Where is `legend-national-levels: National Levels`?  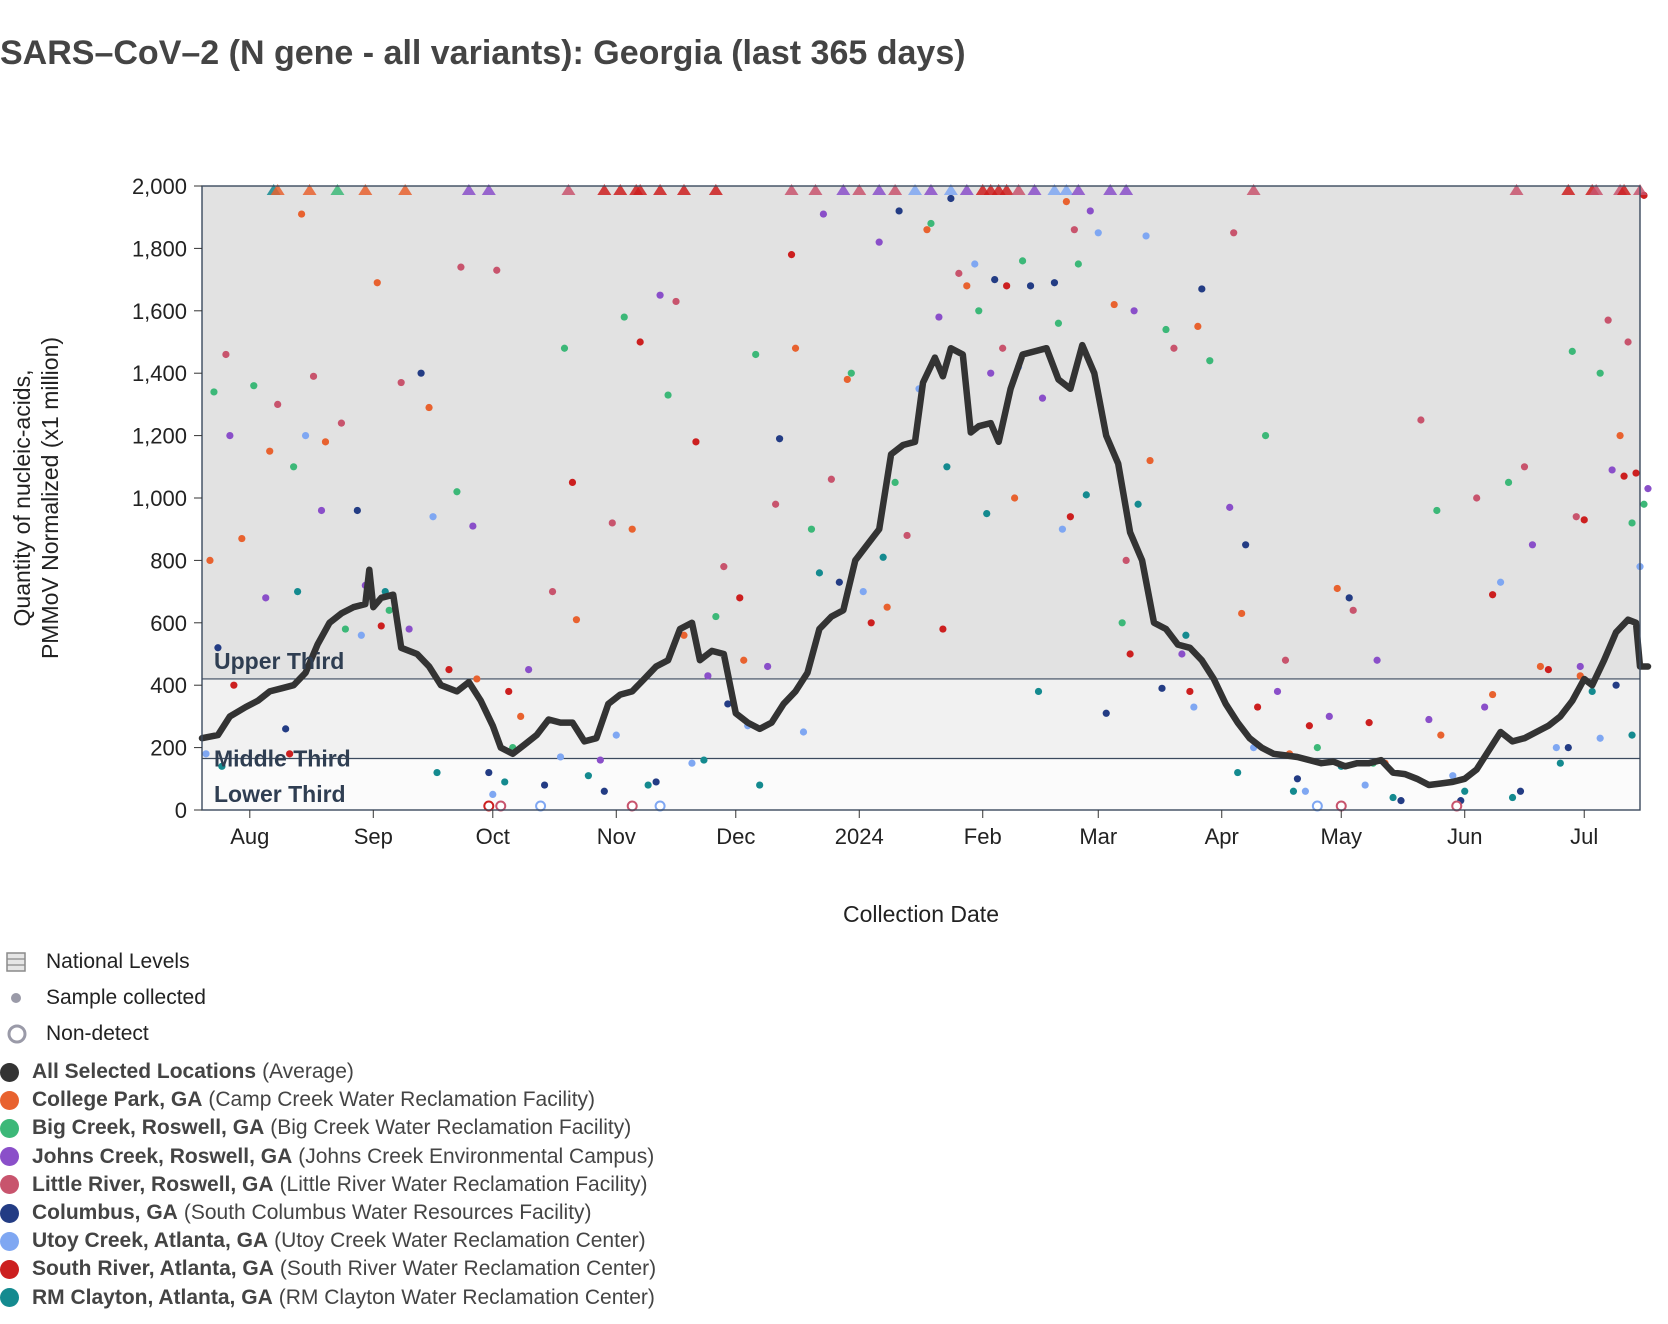 legend-national-levels: National Levels is located at coordinates (106, 962).